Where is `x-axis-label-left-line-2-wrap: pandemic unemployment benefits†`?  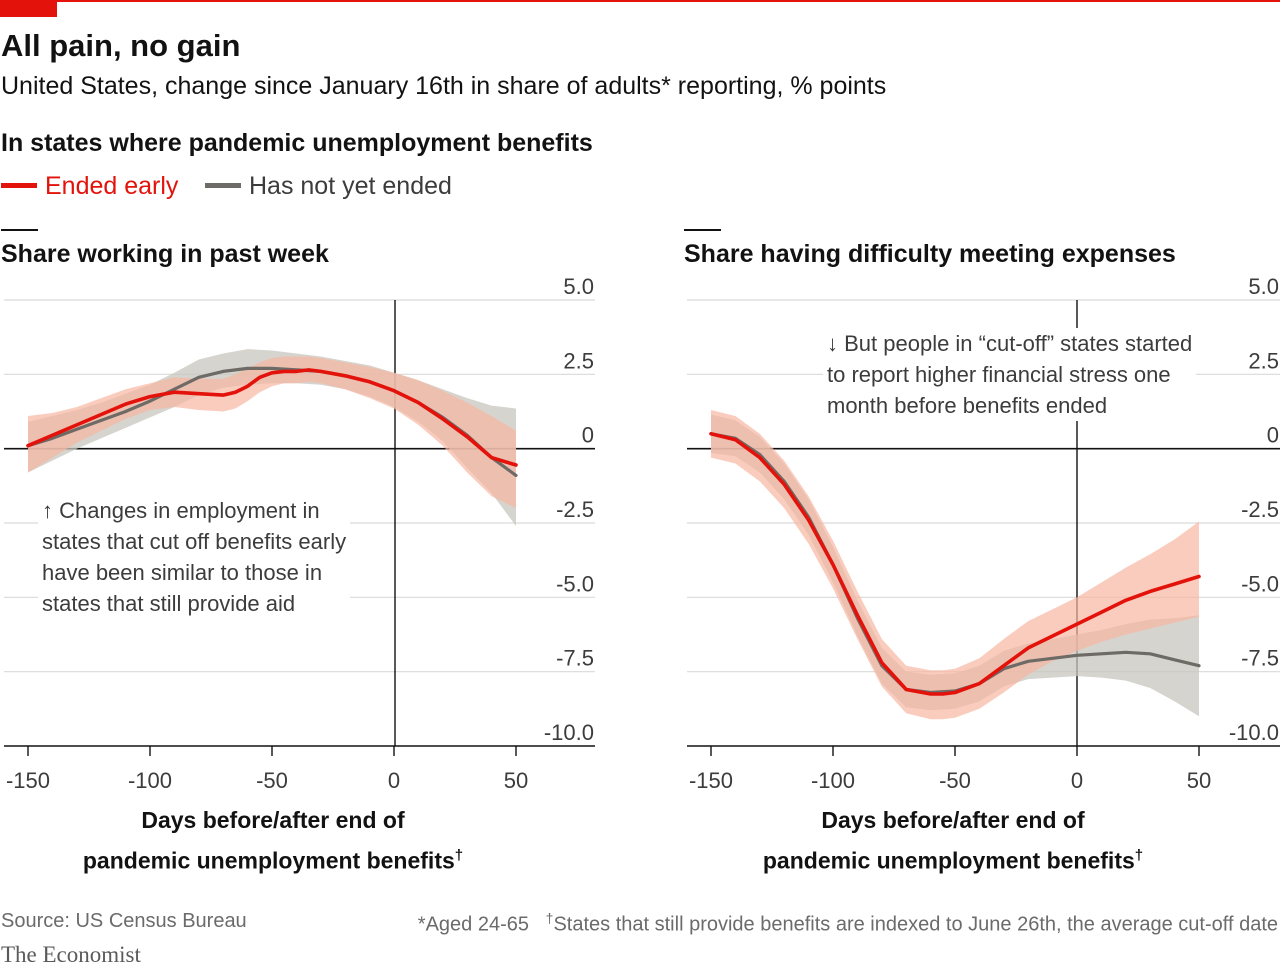 x-axis-label-left-line-2-wrap: pandemic unemployment benefits† is located at coordinates (276, 858).